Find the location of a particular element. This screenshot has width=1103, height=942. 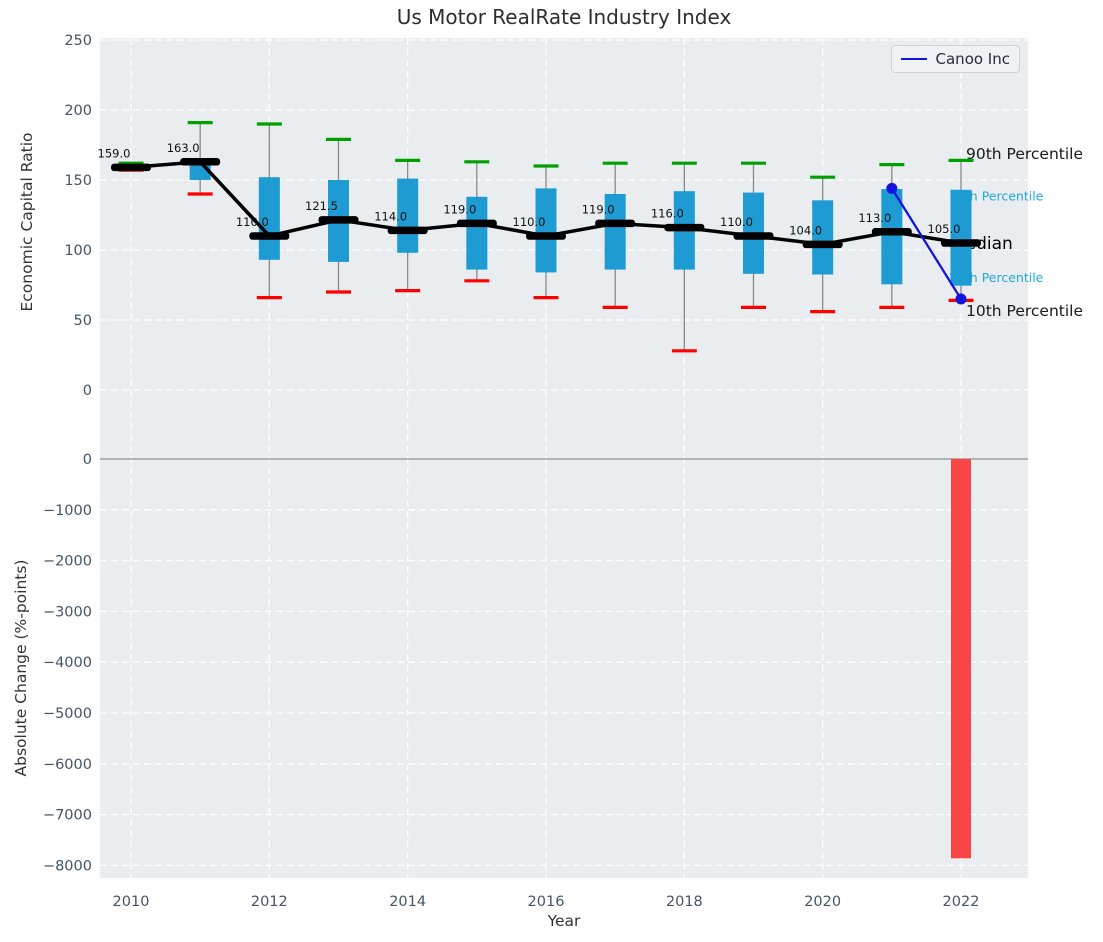

box-2015 is located at coordinates (477, 233).